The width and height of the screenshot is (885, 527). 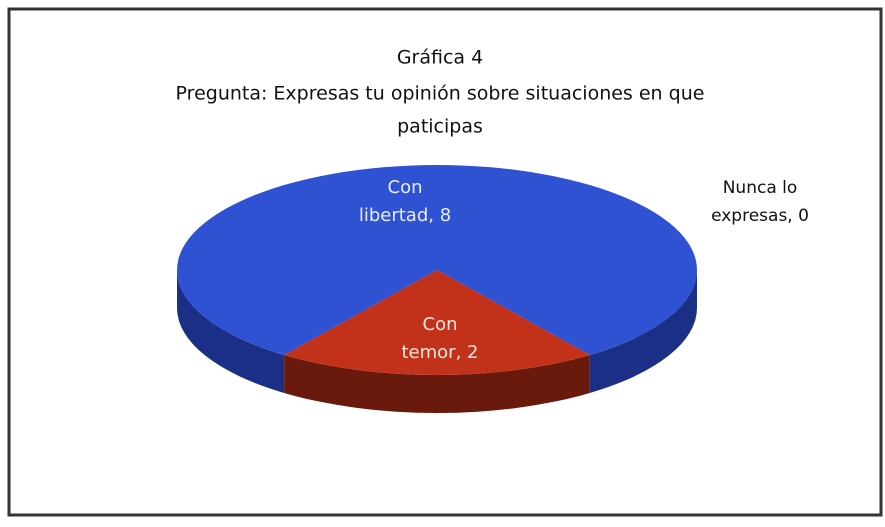 I want to click on chart-subtitle: paticipas, so click(x=440, y=127).